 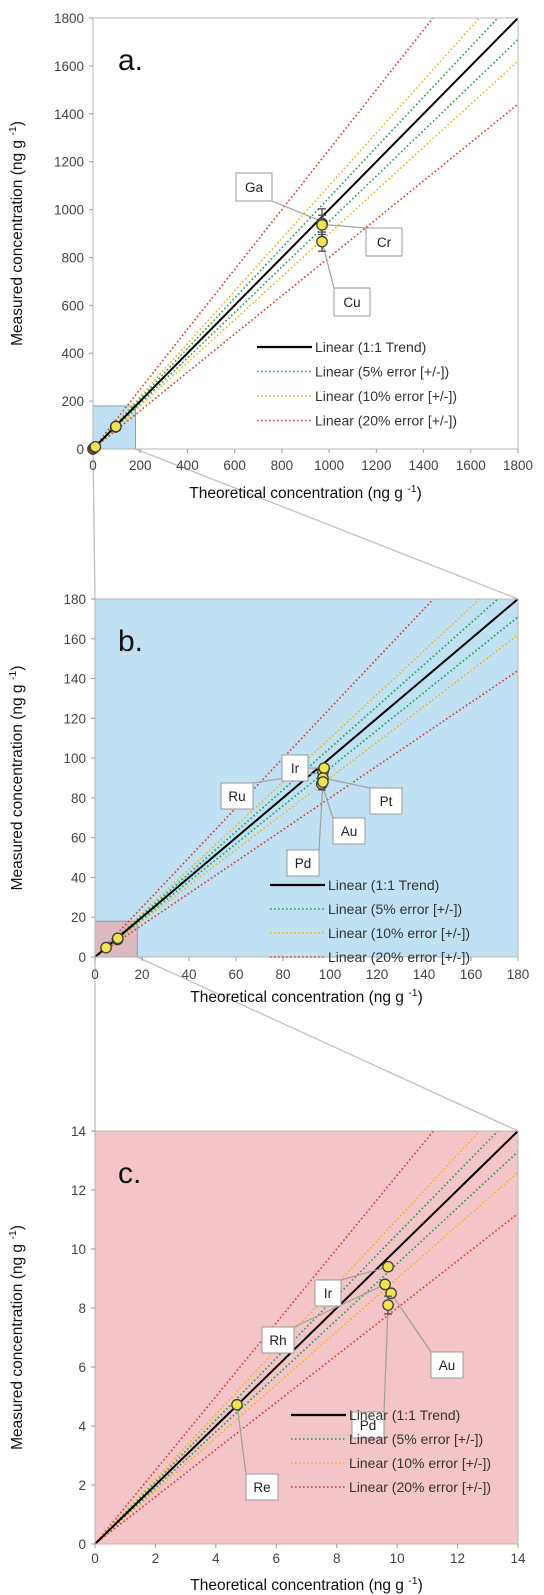 What do you see at coordinates (236, 796) in the screenshot?
I see `callout-label: Ru` at bounding box center [236, 796].